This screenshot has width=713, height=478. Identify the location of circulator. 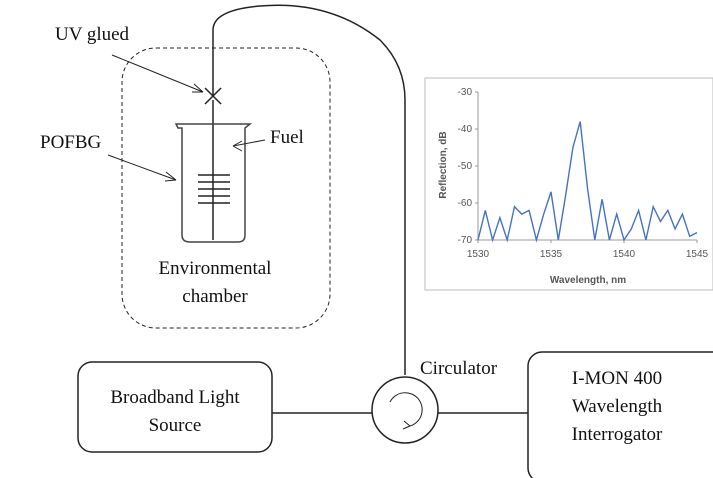
(405, 410).